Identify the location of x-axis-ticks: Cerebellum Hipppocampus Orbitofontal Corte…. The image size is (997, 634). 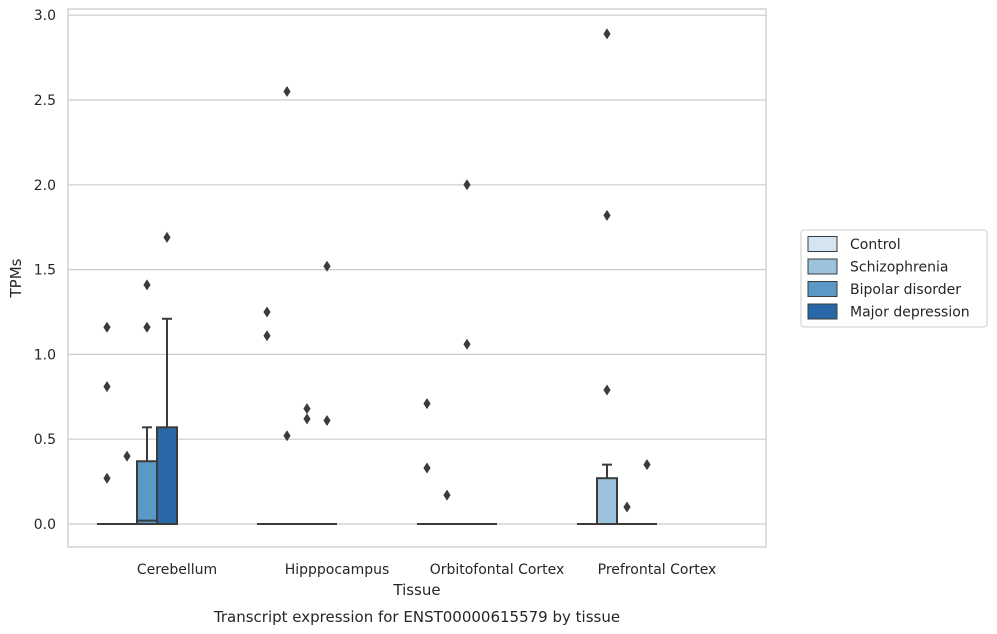
(426, 570).